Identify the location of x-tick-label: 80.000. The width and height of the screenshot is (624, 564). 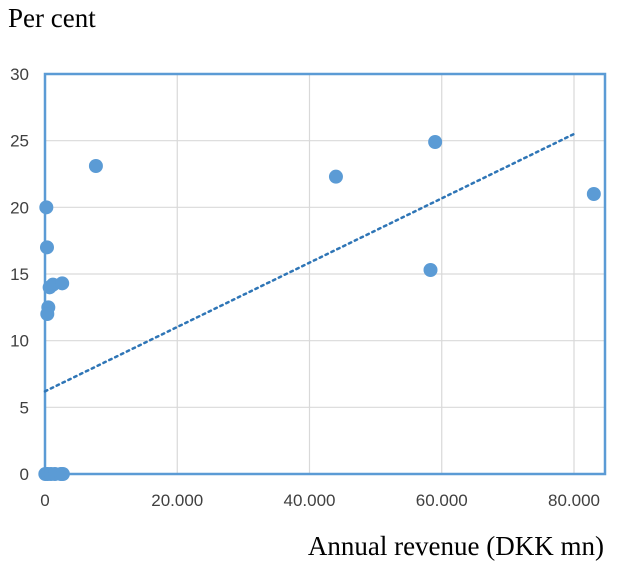
(574, 500).